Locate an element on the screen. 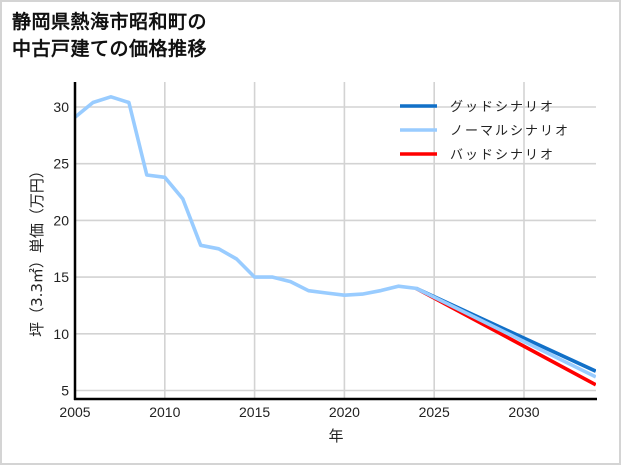 The height and width of the screenshot is (465, 621). legend-label: グッドシナリオ is located at coordinates (502, 107).